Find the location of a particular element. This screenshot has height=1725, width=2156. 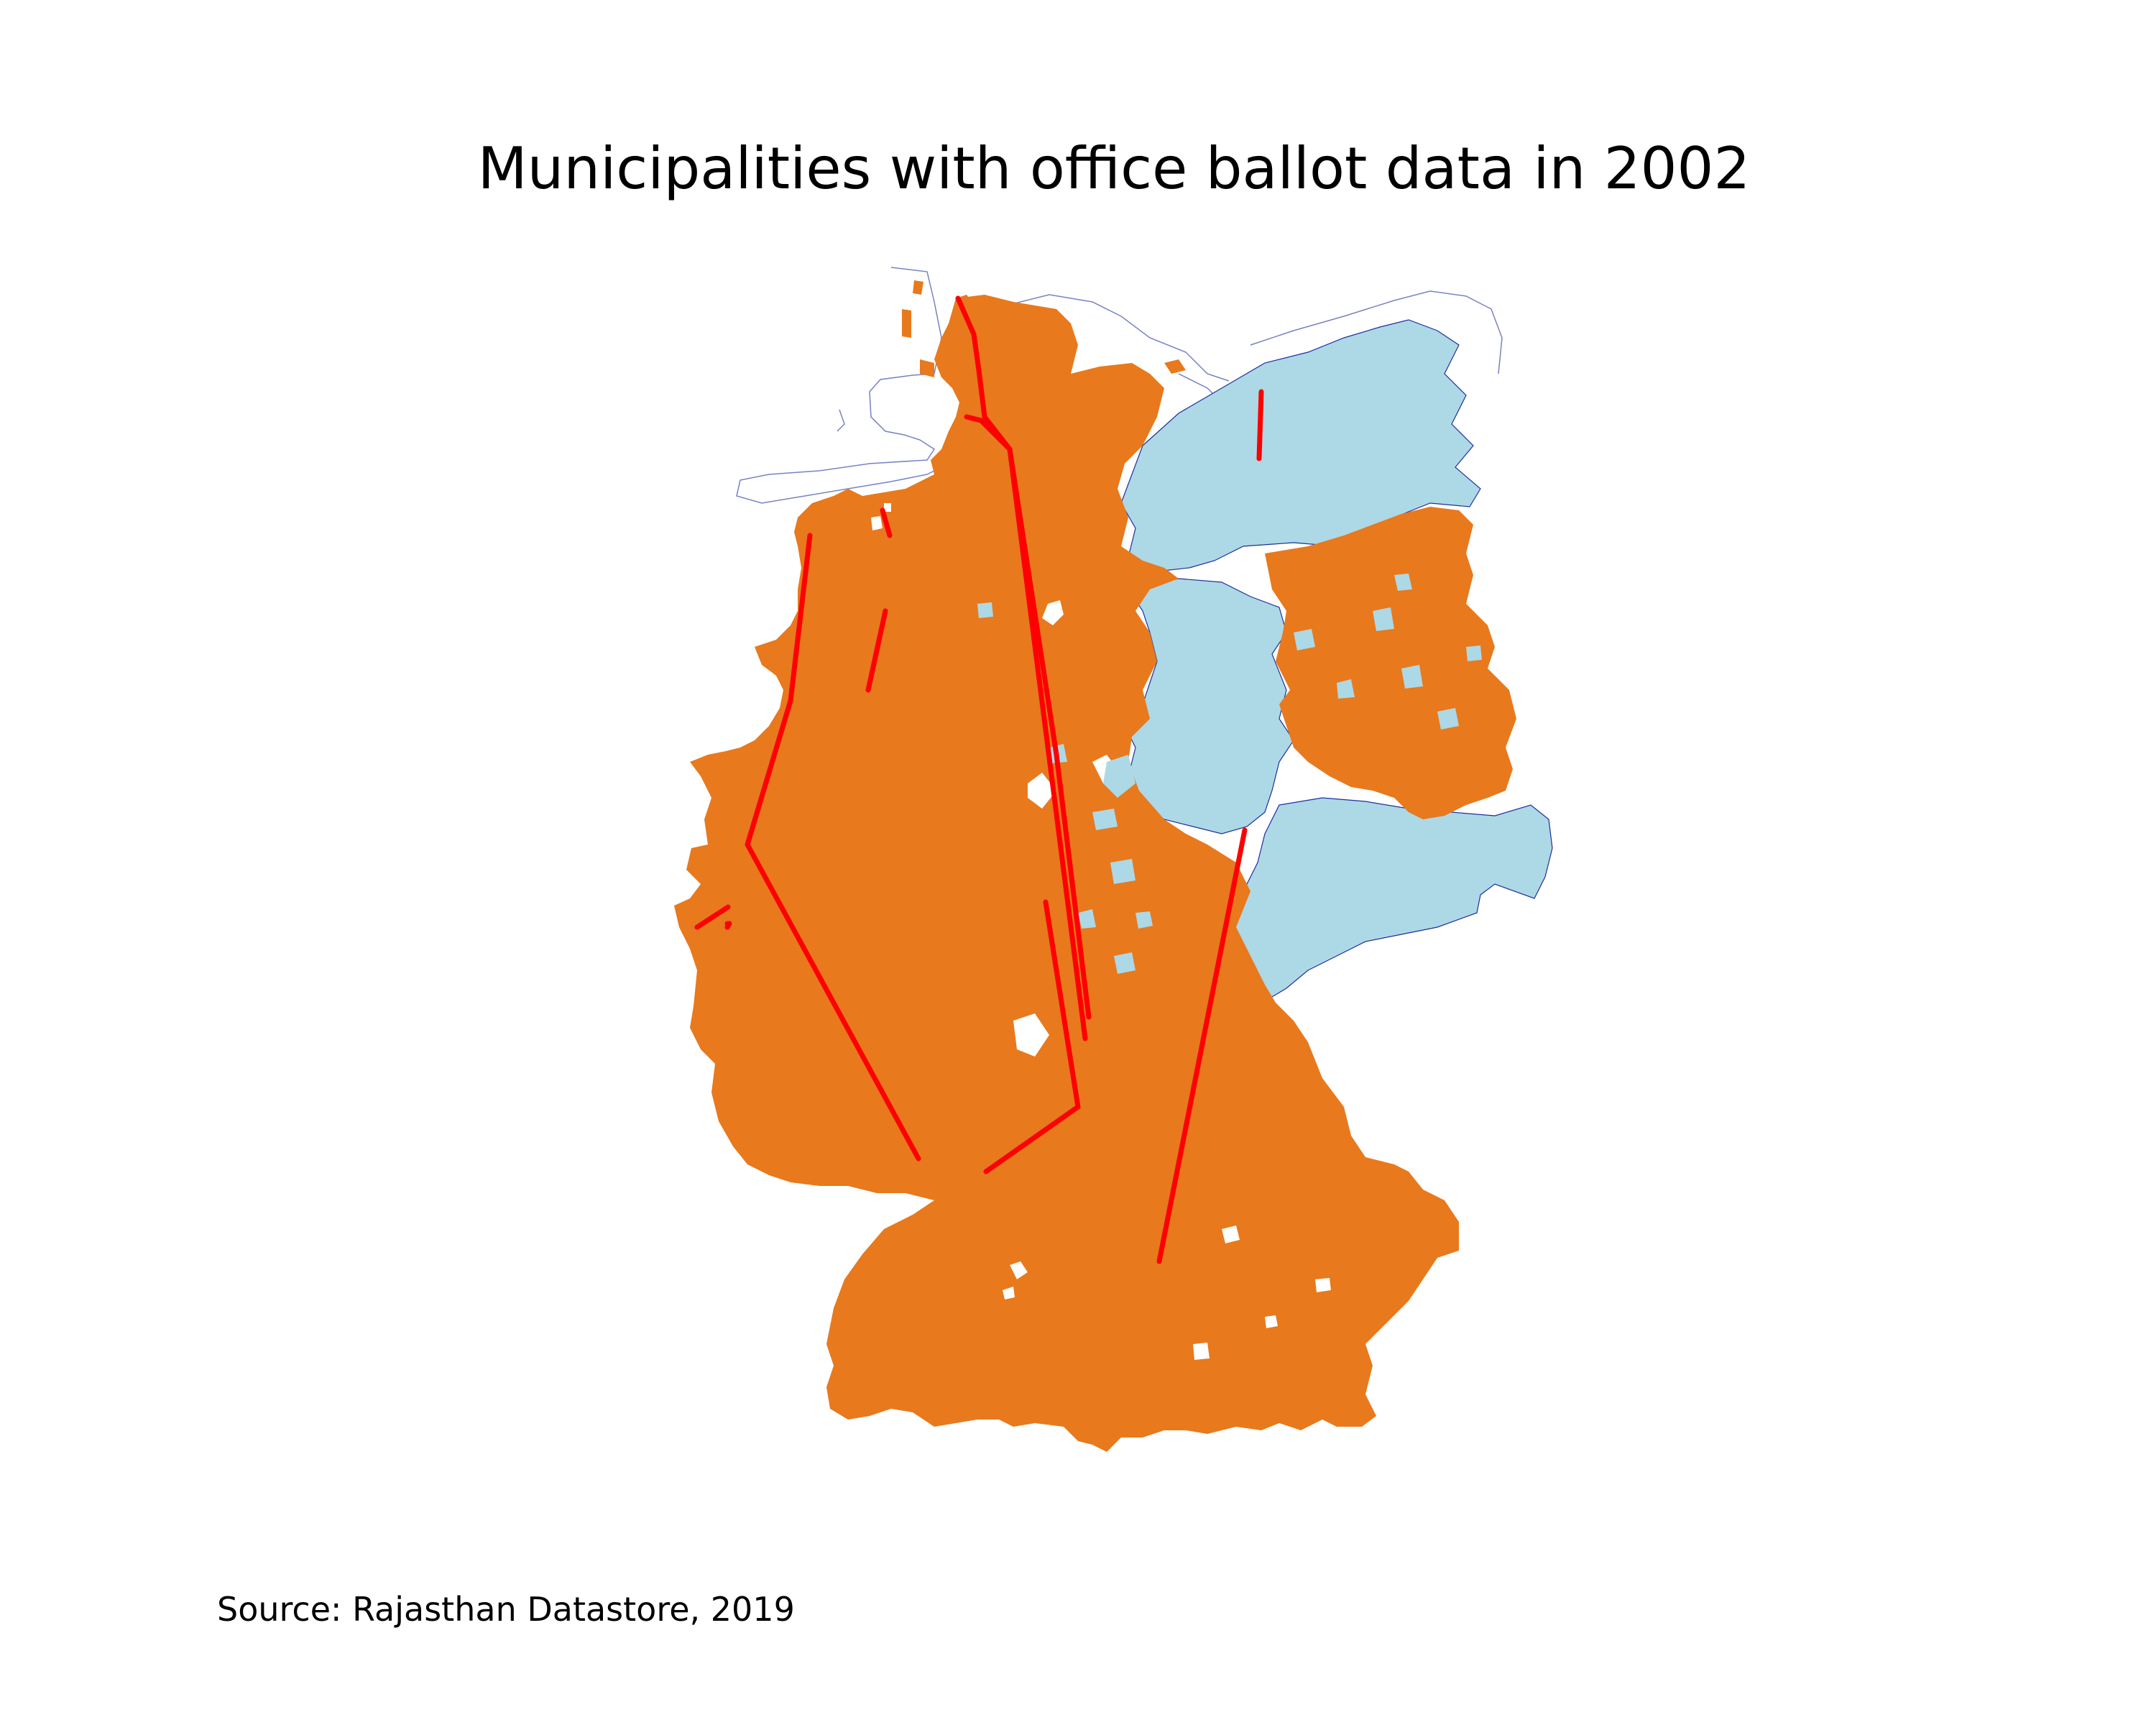

red-route-lines is located at coordinates (979, 779).